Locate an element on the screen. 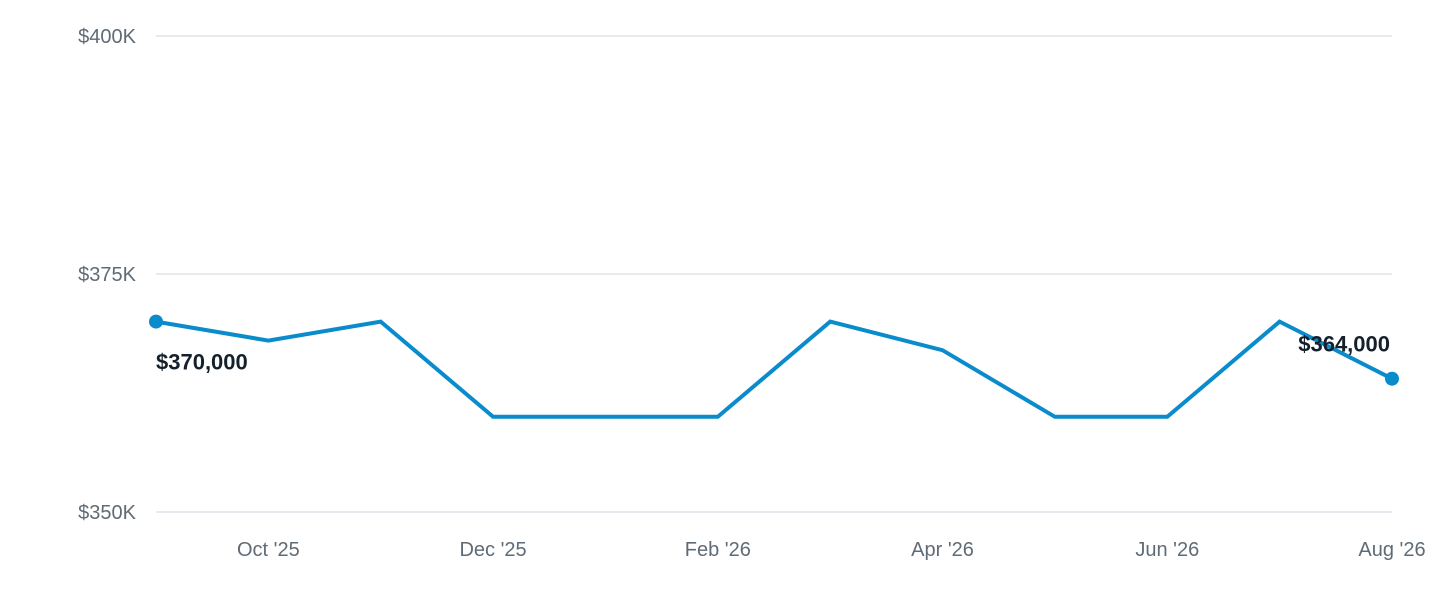 The height and width of the screenshot is (600, 1440). series-line is located at coordinates (774, 369).